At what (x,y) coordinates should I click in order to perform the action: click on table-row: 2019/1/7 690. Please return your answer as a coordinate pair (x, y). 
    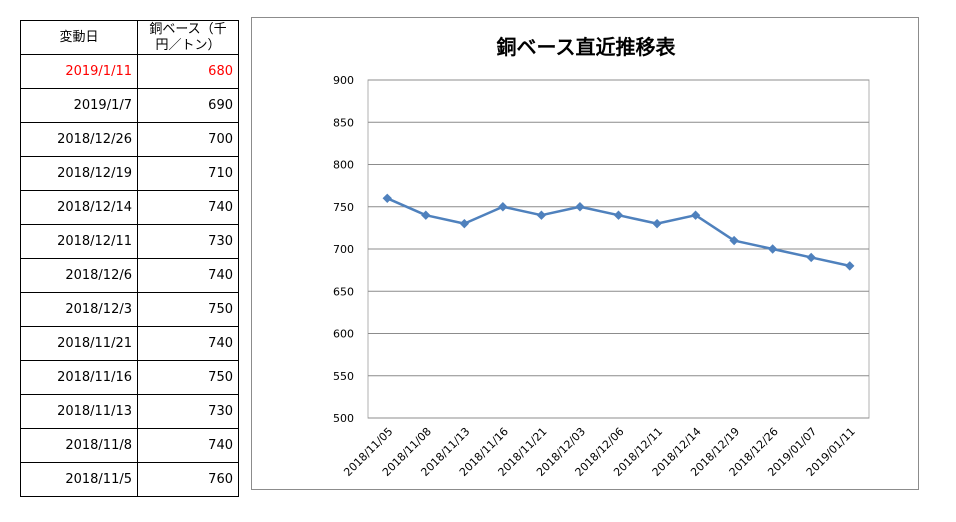
    Looking at the image, I should click on (129, 105).